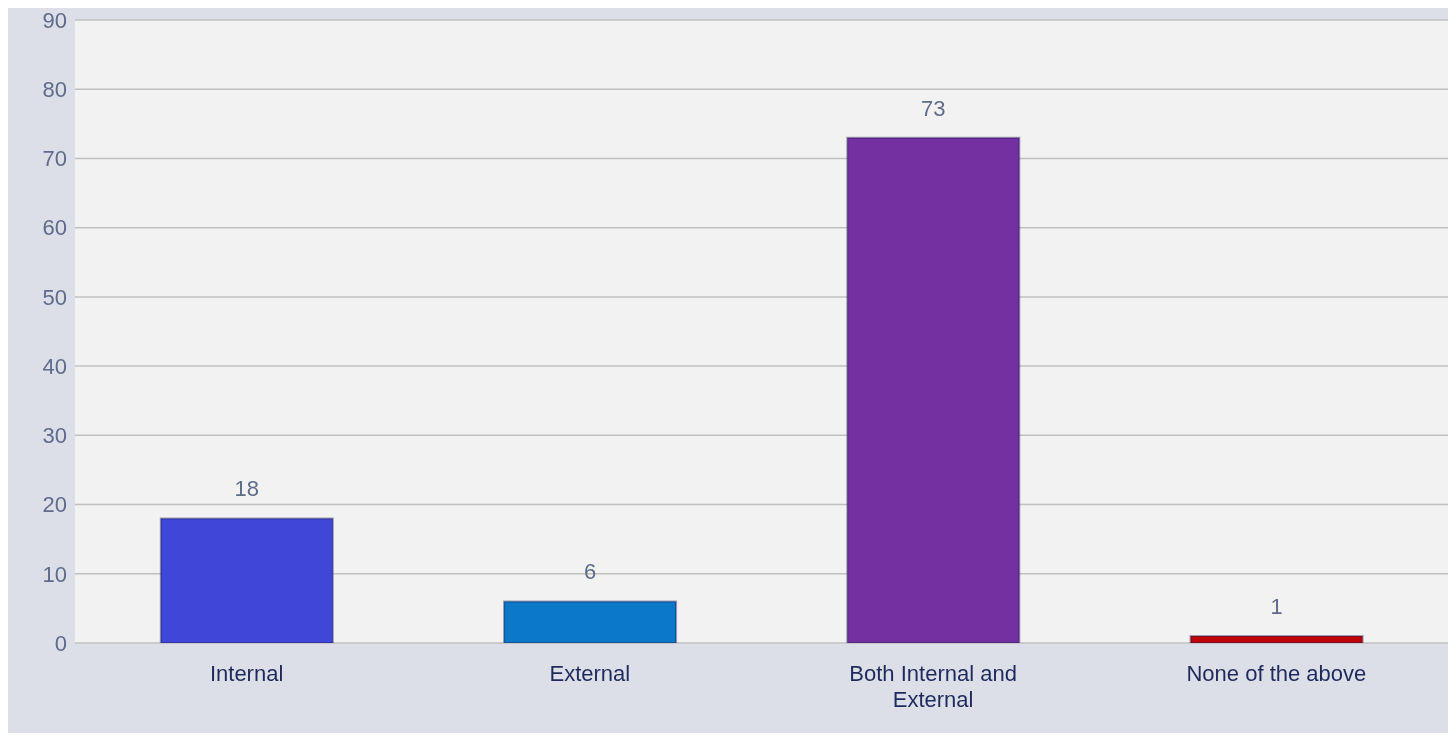 Image resolution: width=1456 pixels, height=741 pixels. Describe the element at coordinates (1276, 673) in the screenshot. I see `x-tick-label: None of the above` at that location.